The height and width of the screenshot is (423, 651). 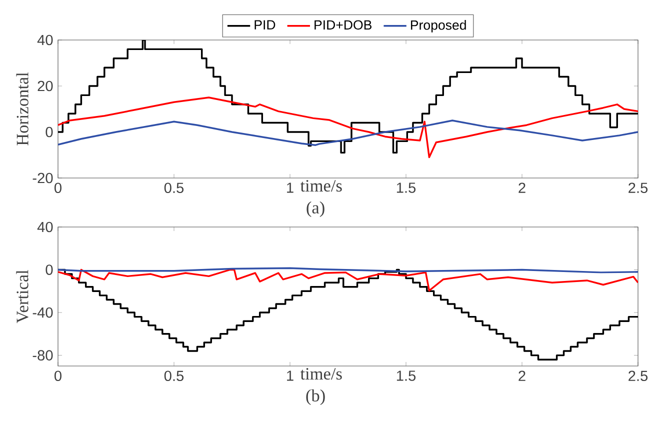 What do you see at coordinates (22, 297) in the screenshot?
I see `y-axis-title: Vertical` at bounding box center [22, 297].